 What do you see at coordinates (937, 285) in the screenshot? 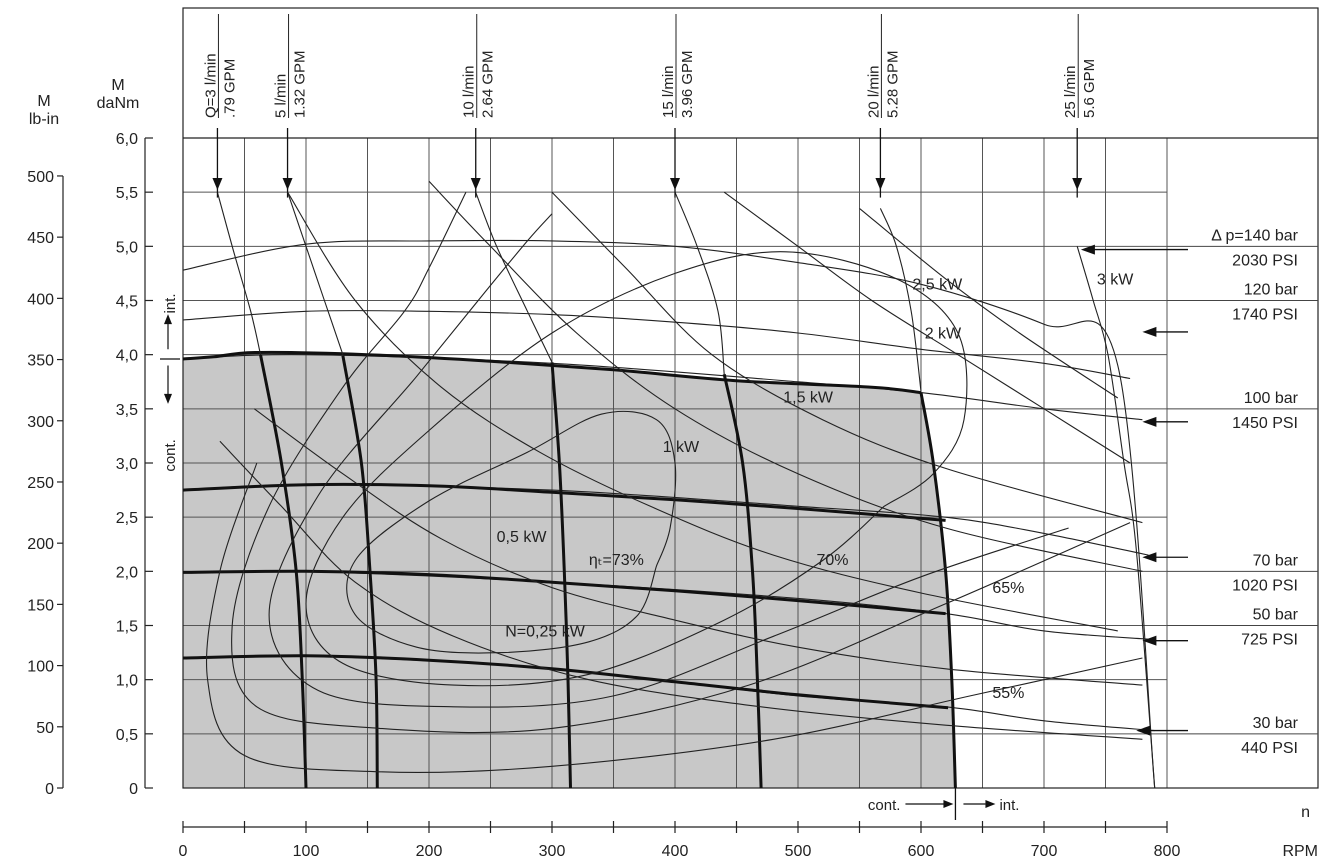
I see `power-label: 2,5 kW` at bounding box center [937, 285].